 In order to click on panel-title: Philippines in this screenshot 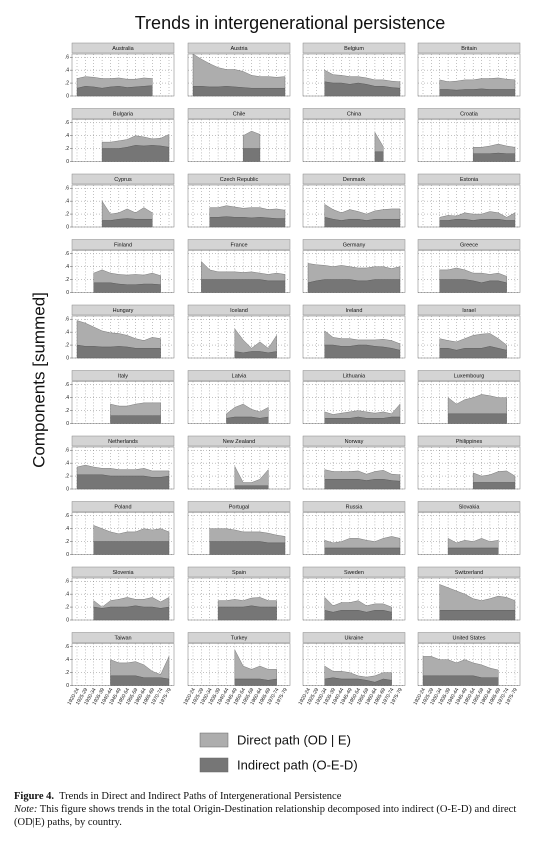, I will do `click(469, 442)`.